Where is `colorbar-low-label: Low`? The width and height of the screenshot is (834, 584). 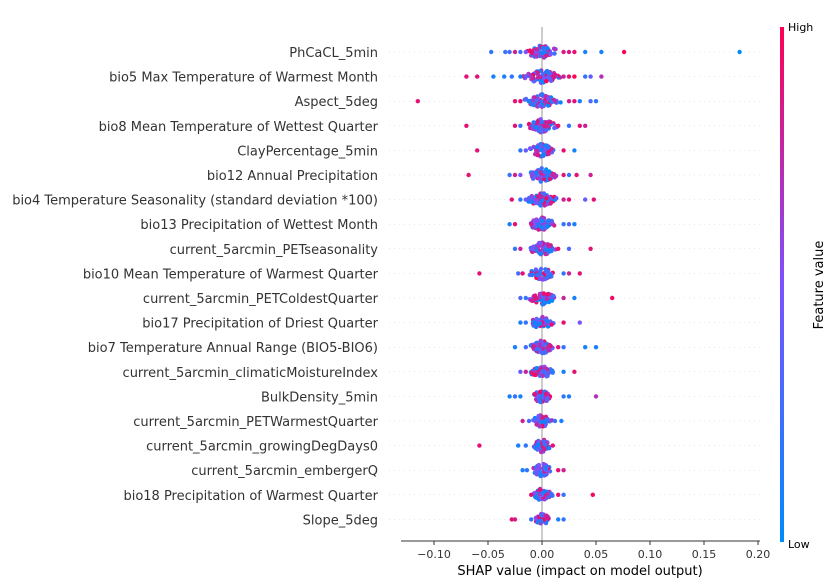
colorbar-low-label: Low is located at coordinates (799, 544).